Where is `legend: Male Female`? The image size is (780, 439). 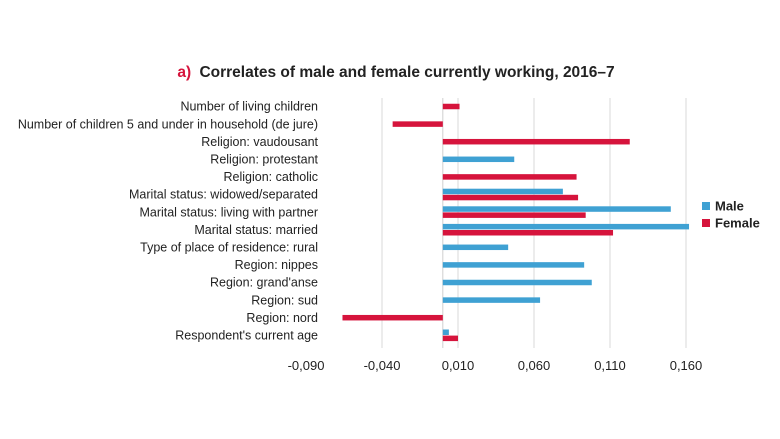 legend: Male Female is located at coordinates (731, 215).